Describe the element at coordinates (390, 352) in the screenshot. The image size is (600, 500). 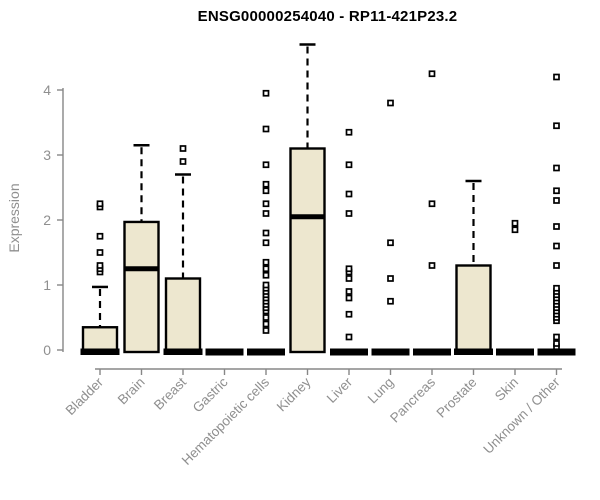
I see `median-line-lung` at that location.